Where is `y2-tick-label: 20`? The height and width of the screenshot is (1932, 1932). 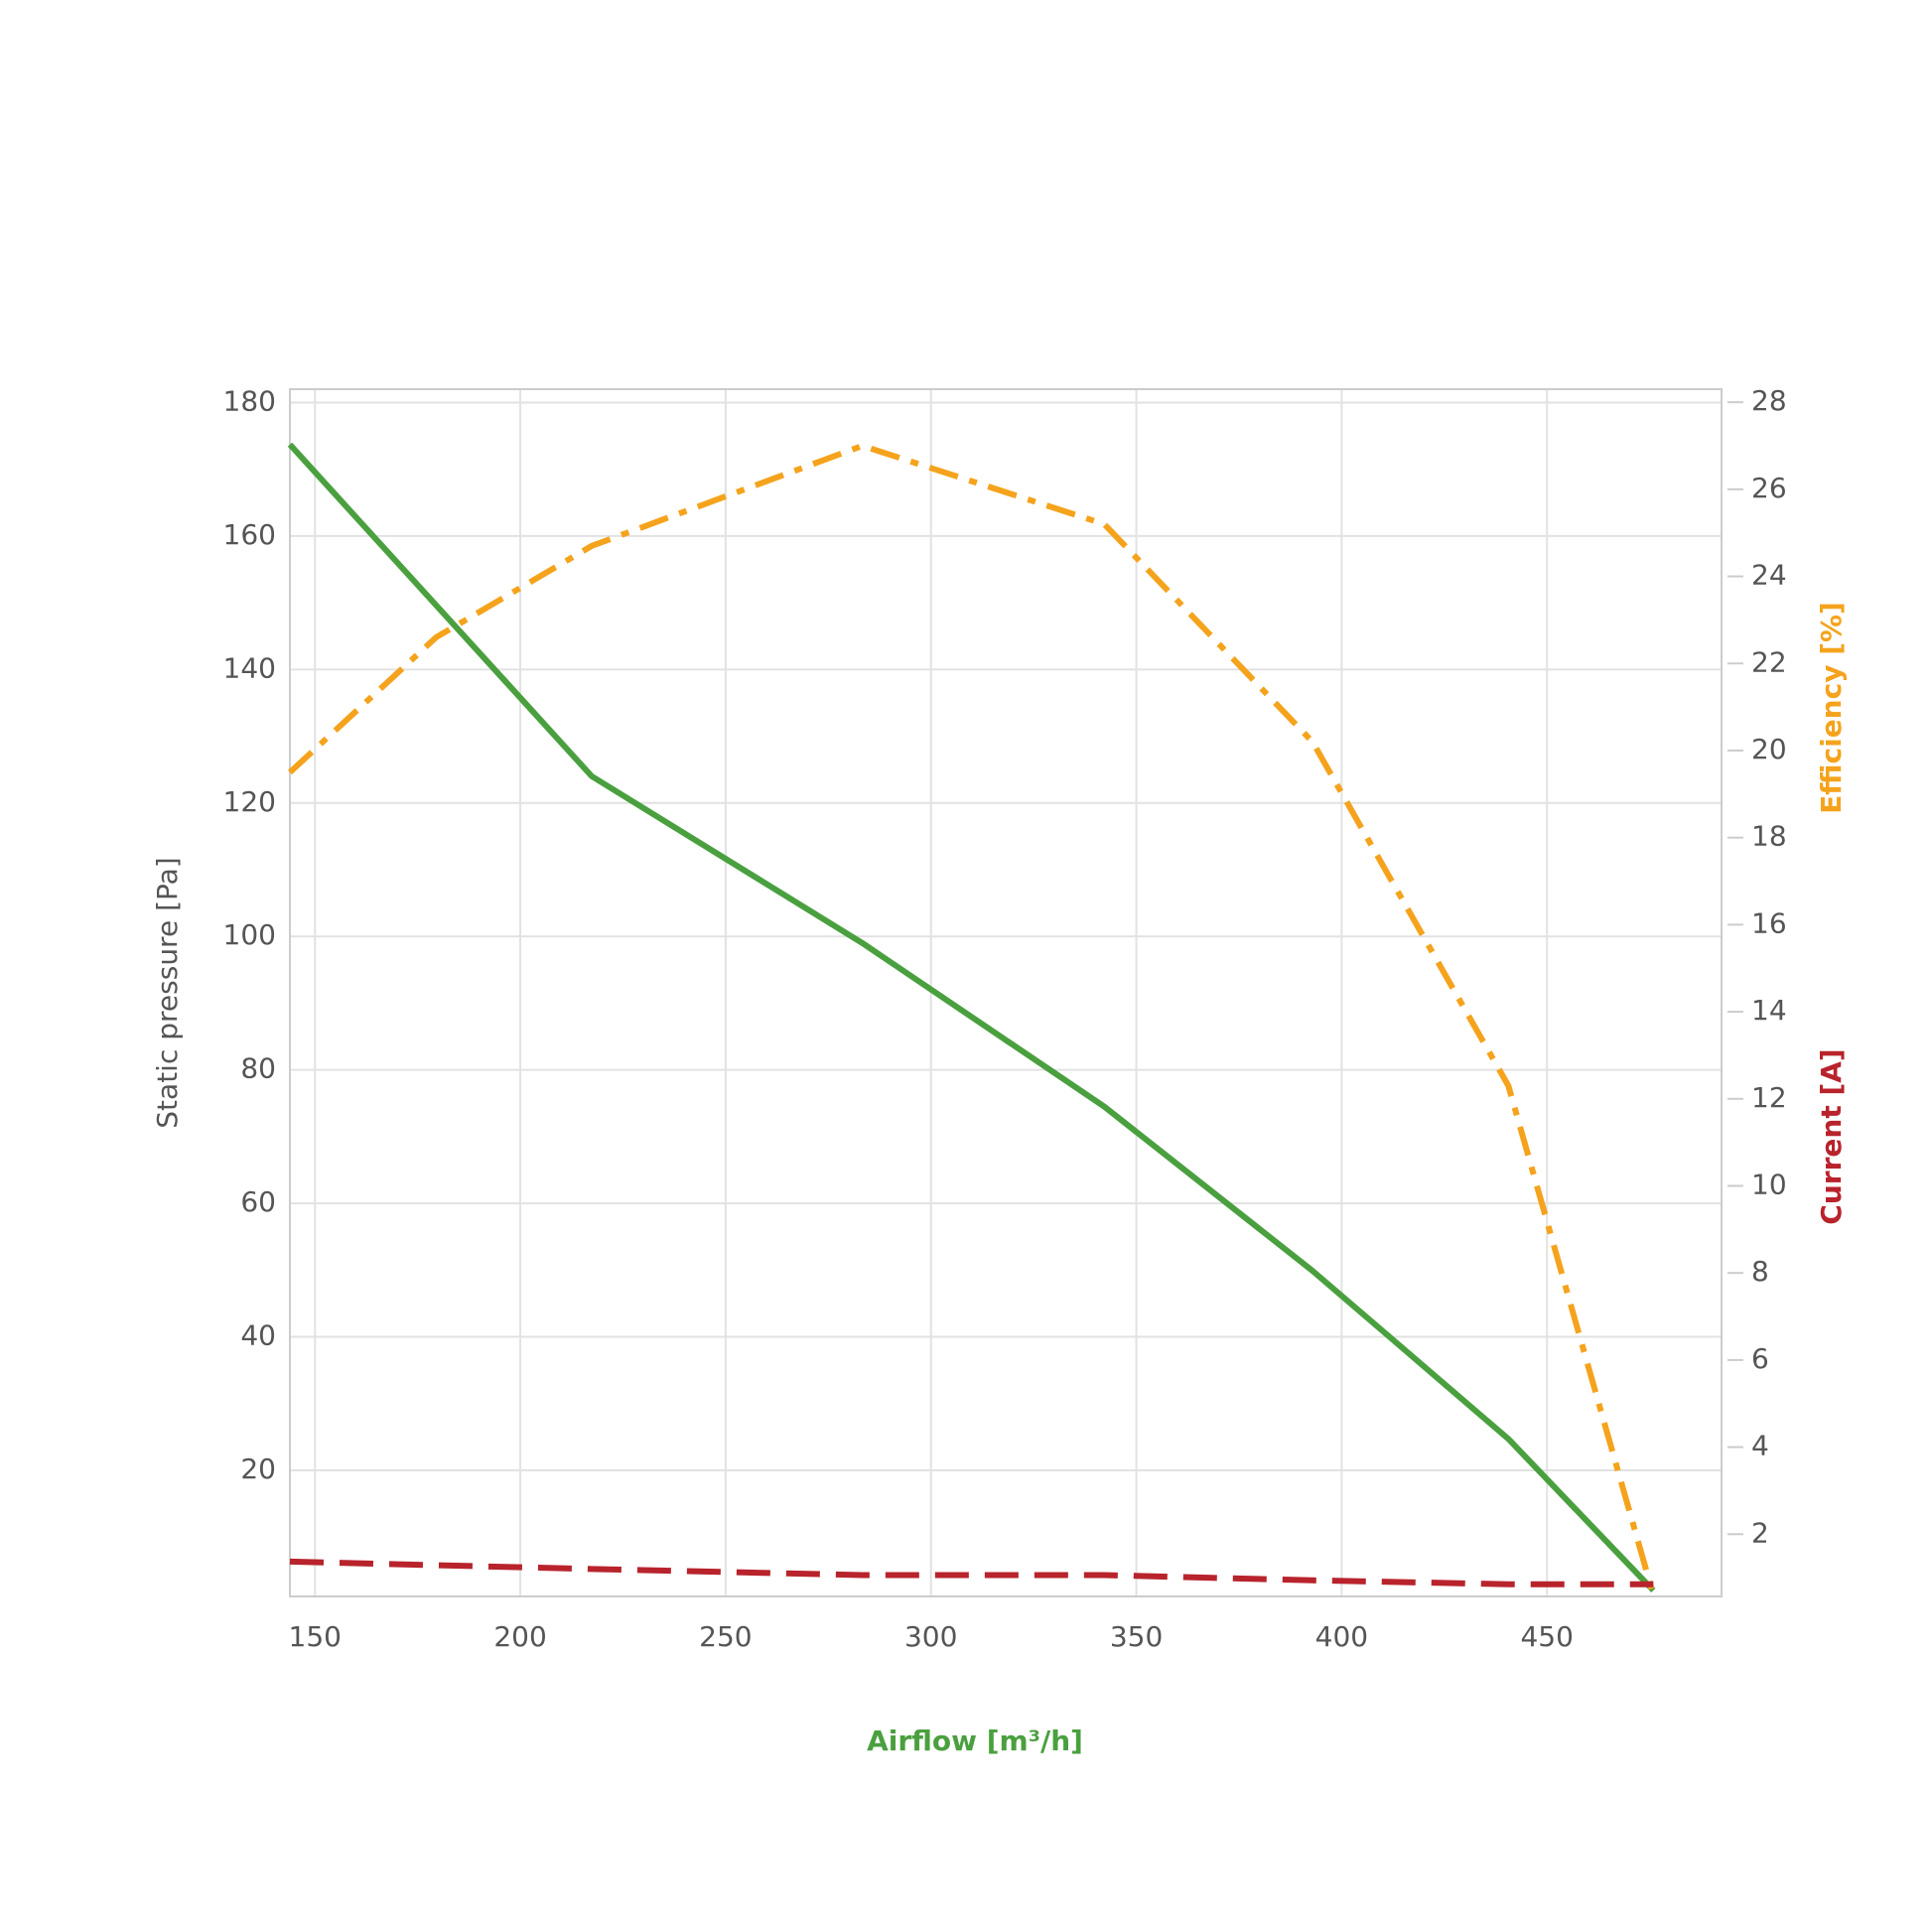 y2-tick-label: 20 is located at coordinates (1769, 749).